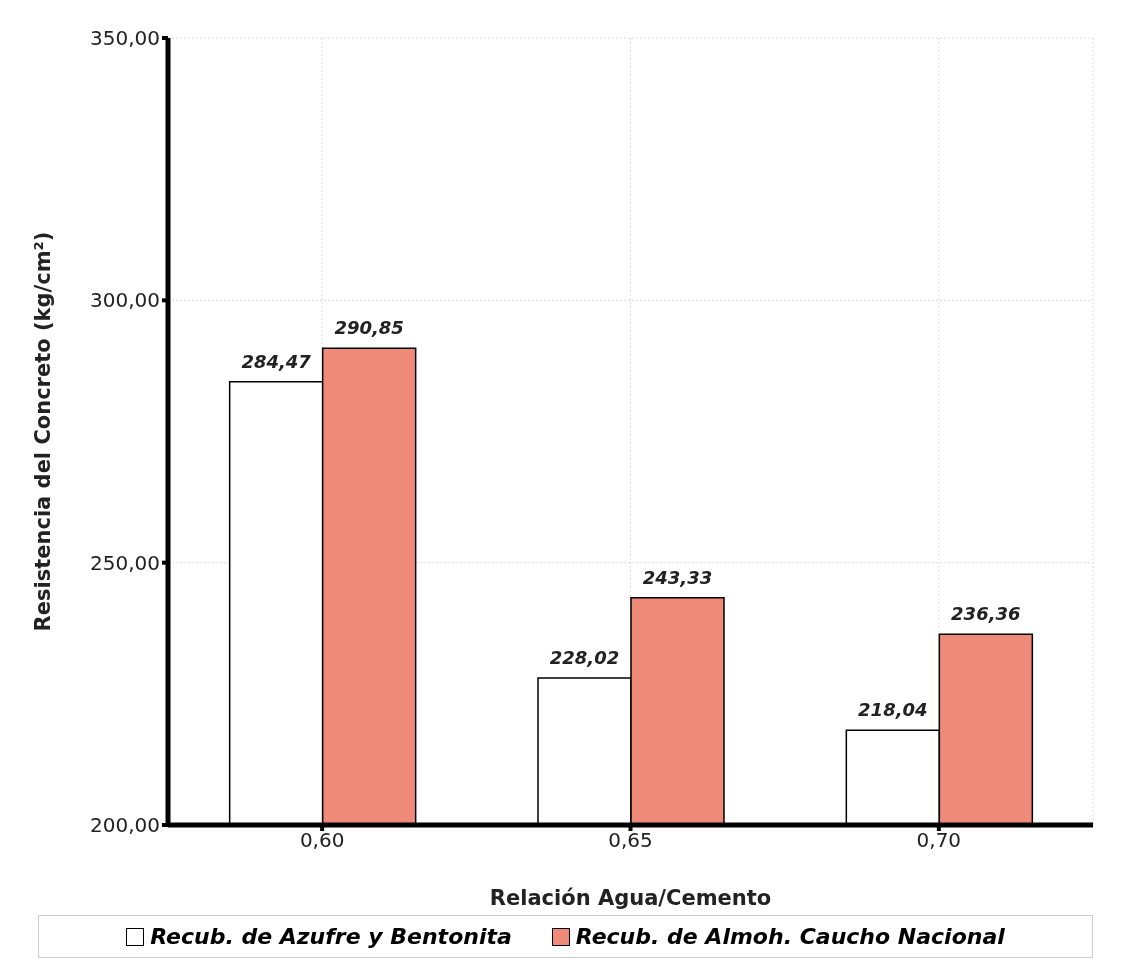  Describe the element at coordinates (276, 361) in the screenshot. I see `data-label: 284,47` at that location.